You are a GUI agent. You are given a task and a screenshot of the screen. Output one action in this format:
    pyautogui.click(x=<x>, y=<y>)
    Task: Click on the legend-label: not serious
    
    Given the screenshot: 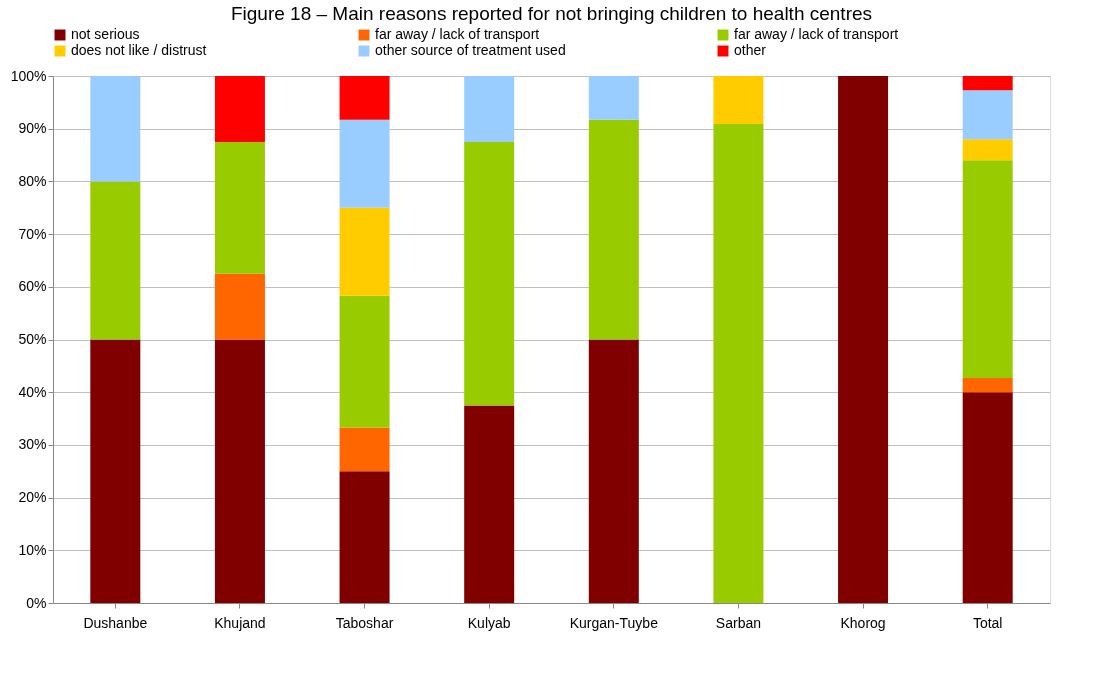 What is the action you would take?
    pyautogui.click(x=105, y=34)
    